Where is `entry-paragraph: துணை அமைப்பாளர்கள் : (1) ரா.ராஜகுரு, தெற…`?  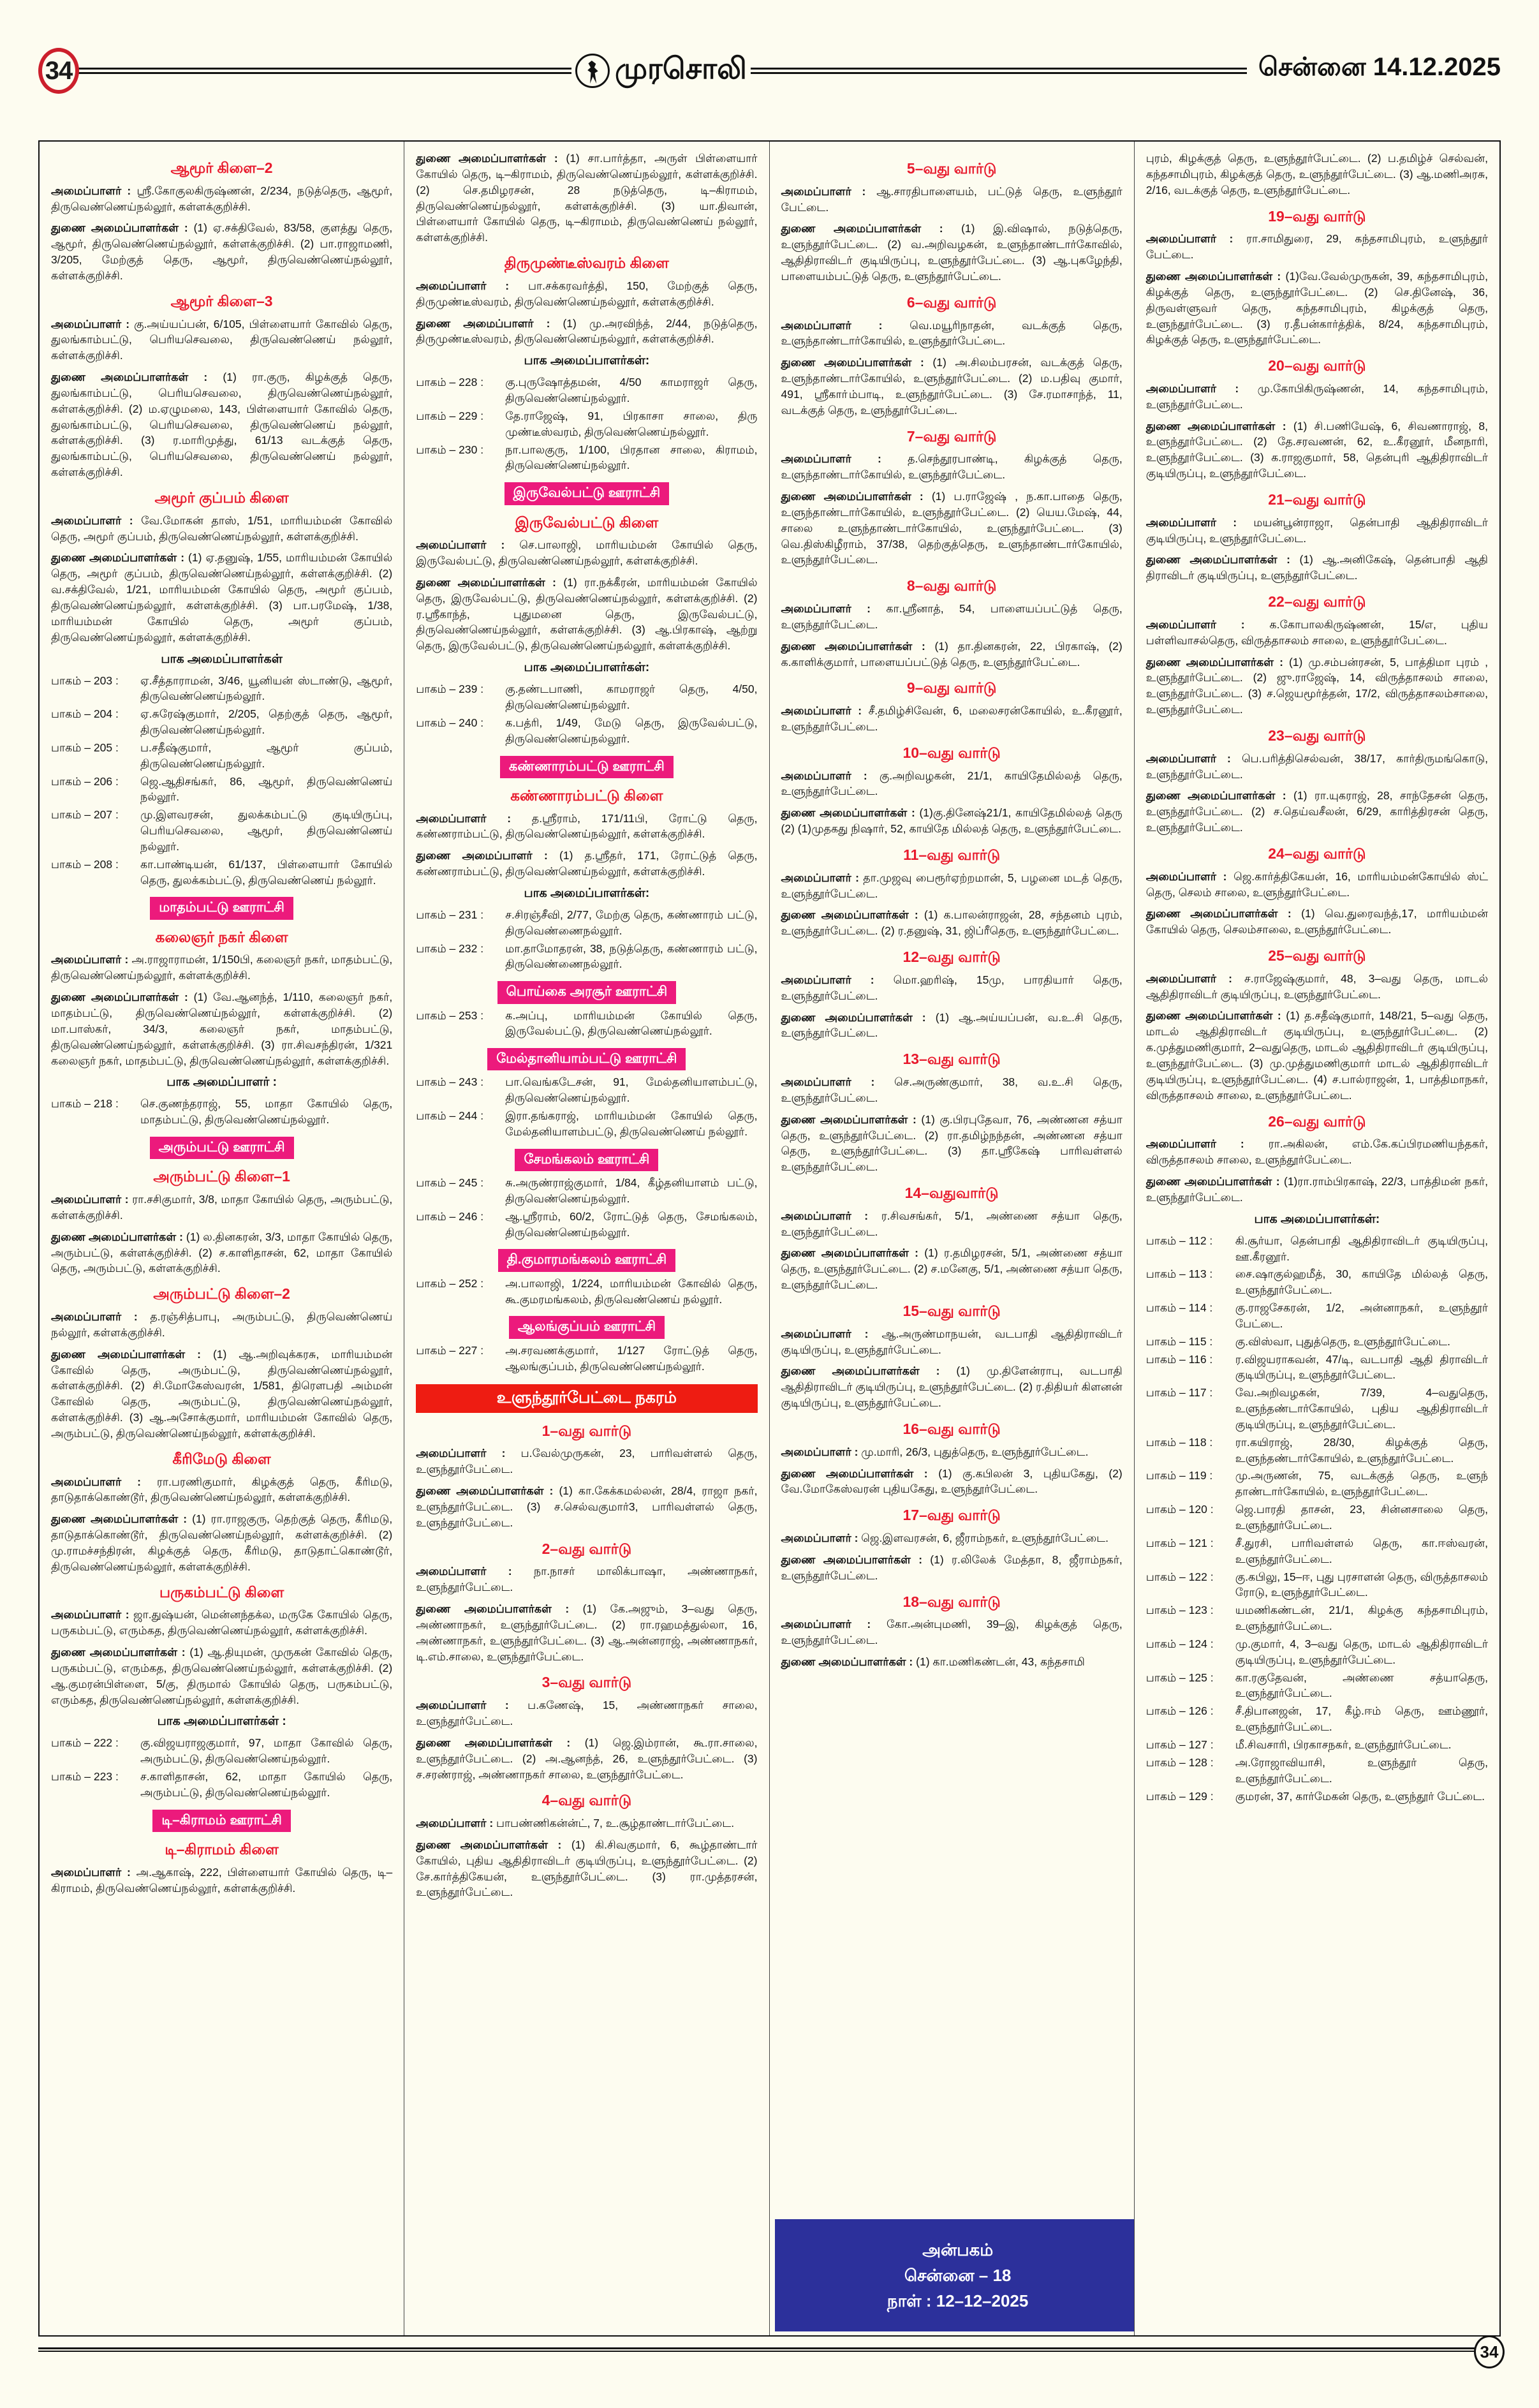
entry-paragraph: துணை அமைப்பாளர்கள் : (1) ரா.ராஜகுரு, தெற… is located at coordinates (222, 1542).